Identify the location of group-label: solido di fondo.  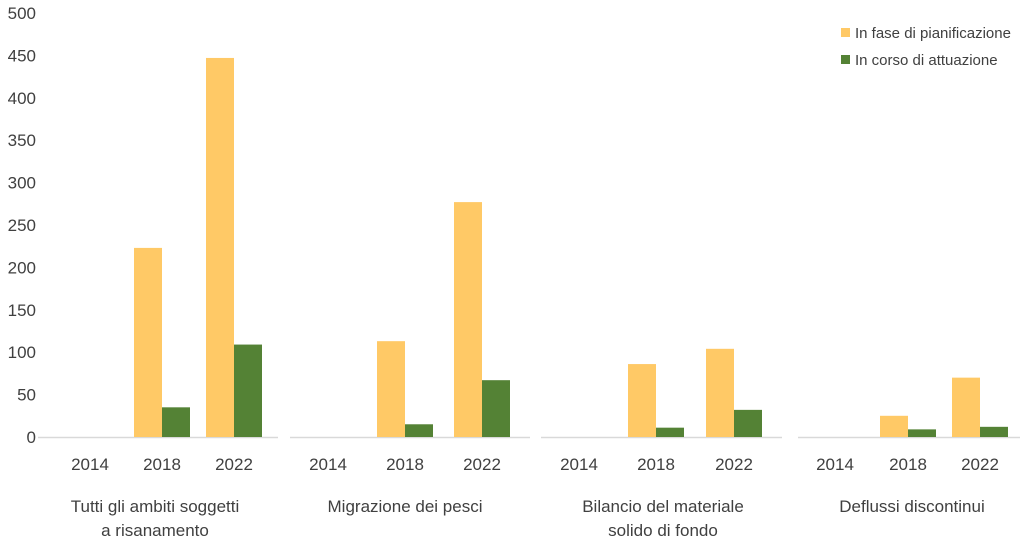
(663, 530).